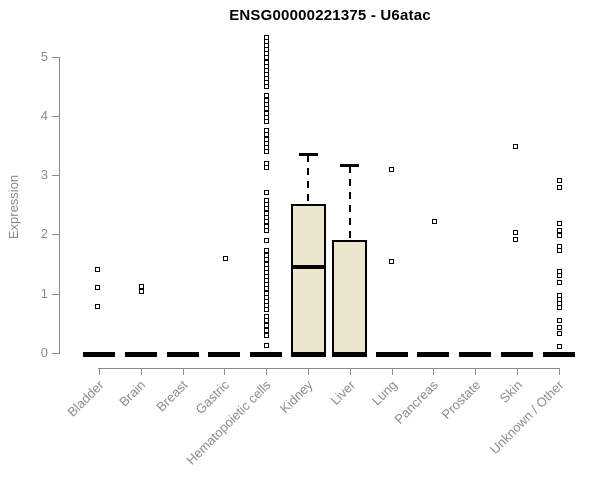  What do you see at coordinates (44, 56) in the screenshot?
I see `y-tick-label: 5` at bounding box center [44, 56].